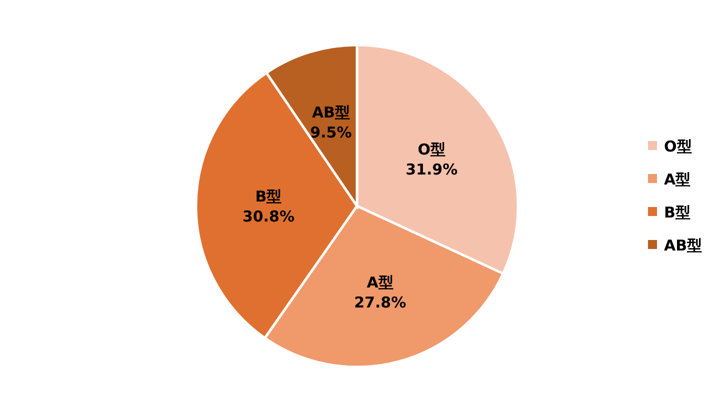  What do you see at coordinates (677, 179) in the screenshot?
I see `legend-label: A型` at bounding box center [677, 179].